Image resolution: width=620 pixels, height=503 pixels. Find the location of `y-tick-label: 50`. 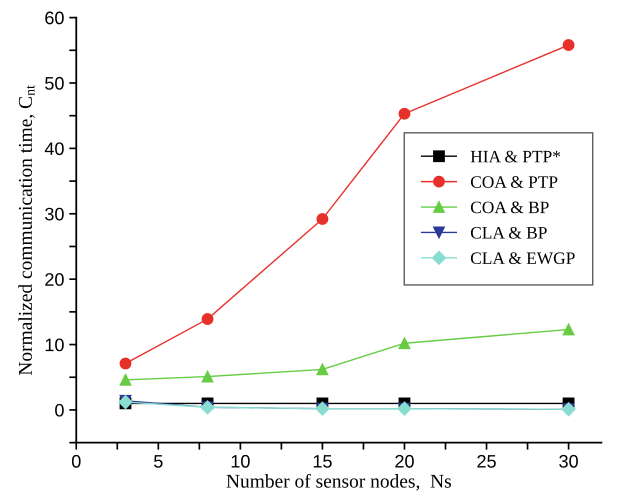

y-tick-label: 50 is located at coordinates (54, 83).